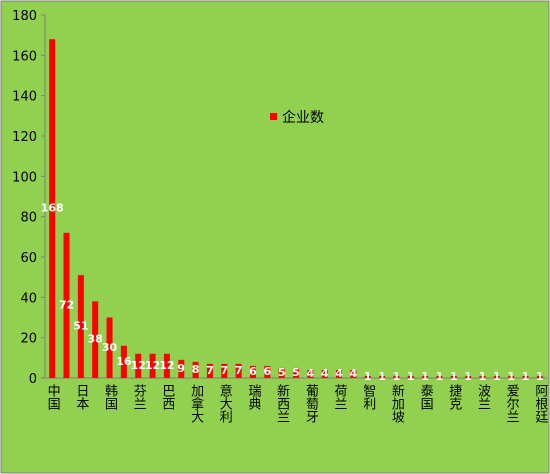 The image size is (550, 474). I want to click on y-tick-label: 60, so click(28, 258).